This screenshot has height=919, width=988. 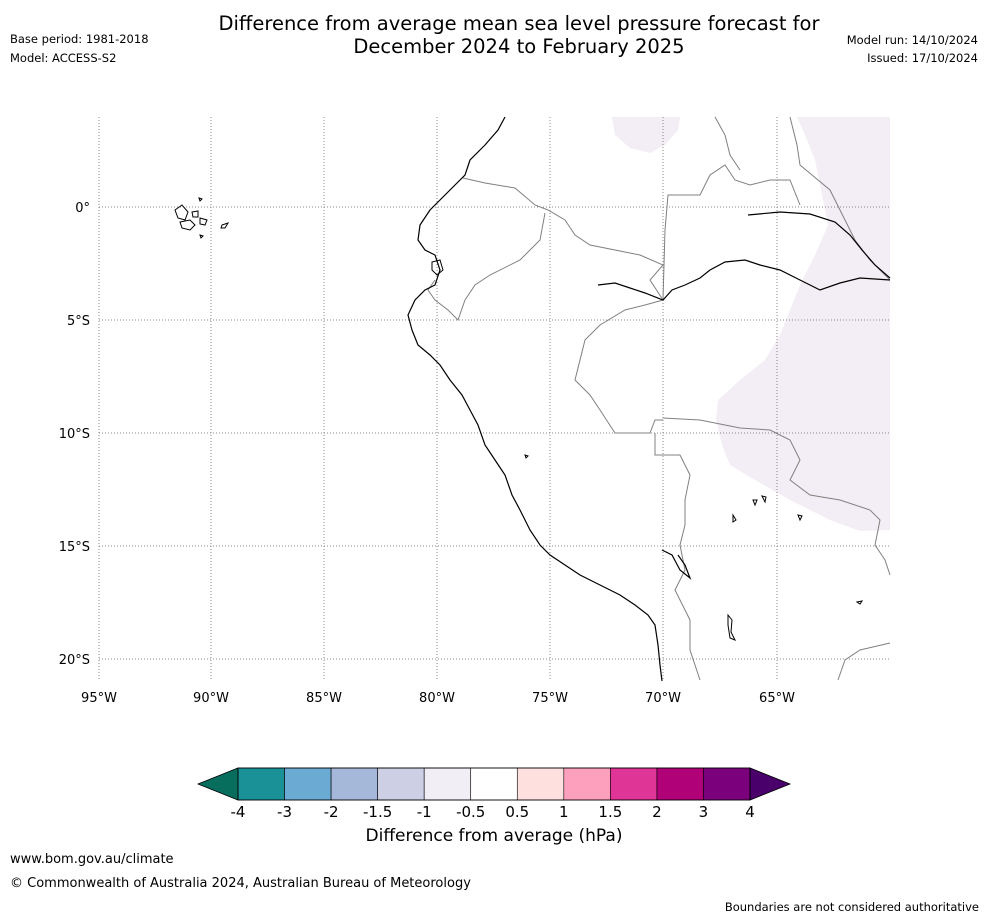 I want to click on colorbar-cells, so click(x=494, y=784).